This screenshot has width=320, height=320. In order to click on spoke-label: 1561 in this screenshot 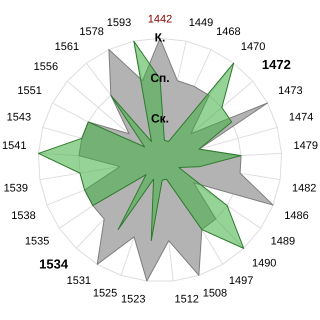, I will do `click(67, 46)`.